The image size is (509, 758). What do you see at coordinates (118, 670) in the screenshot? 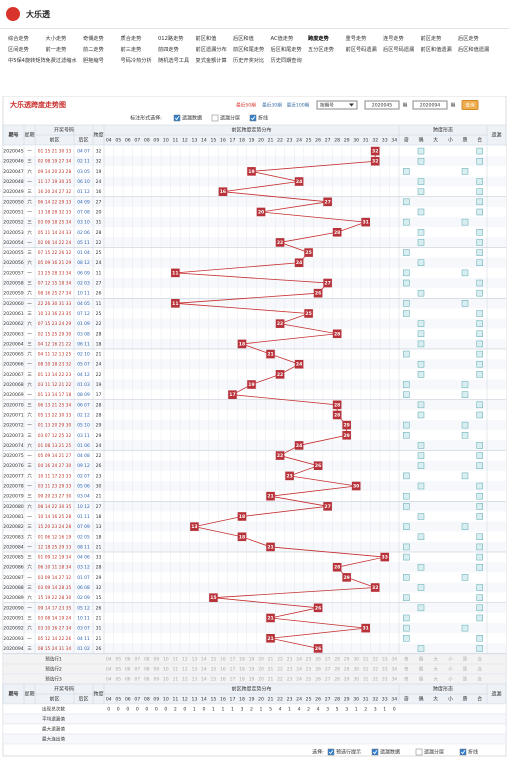
I see `preselect-cell: 05` at bounding box center [118, 670].